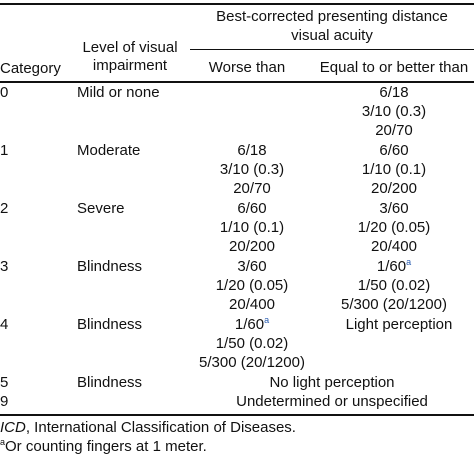  What do you see at coordinates (252, 208) in the screenshot?
I see `worse-cell: 6/60` at bounding box center [252, 208].